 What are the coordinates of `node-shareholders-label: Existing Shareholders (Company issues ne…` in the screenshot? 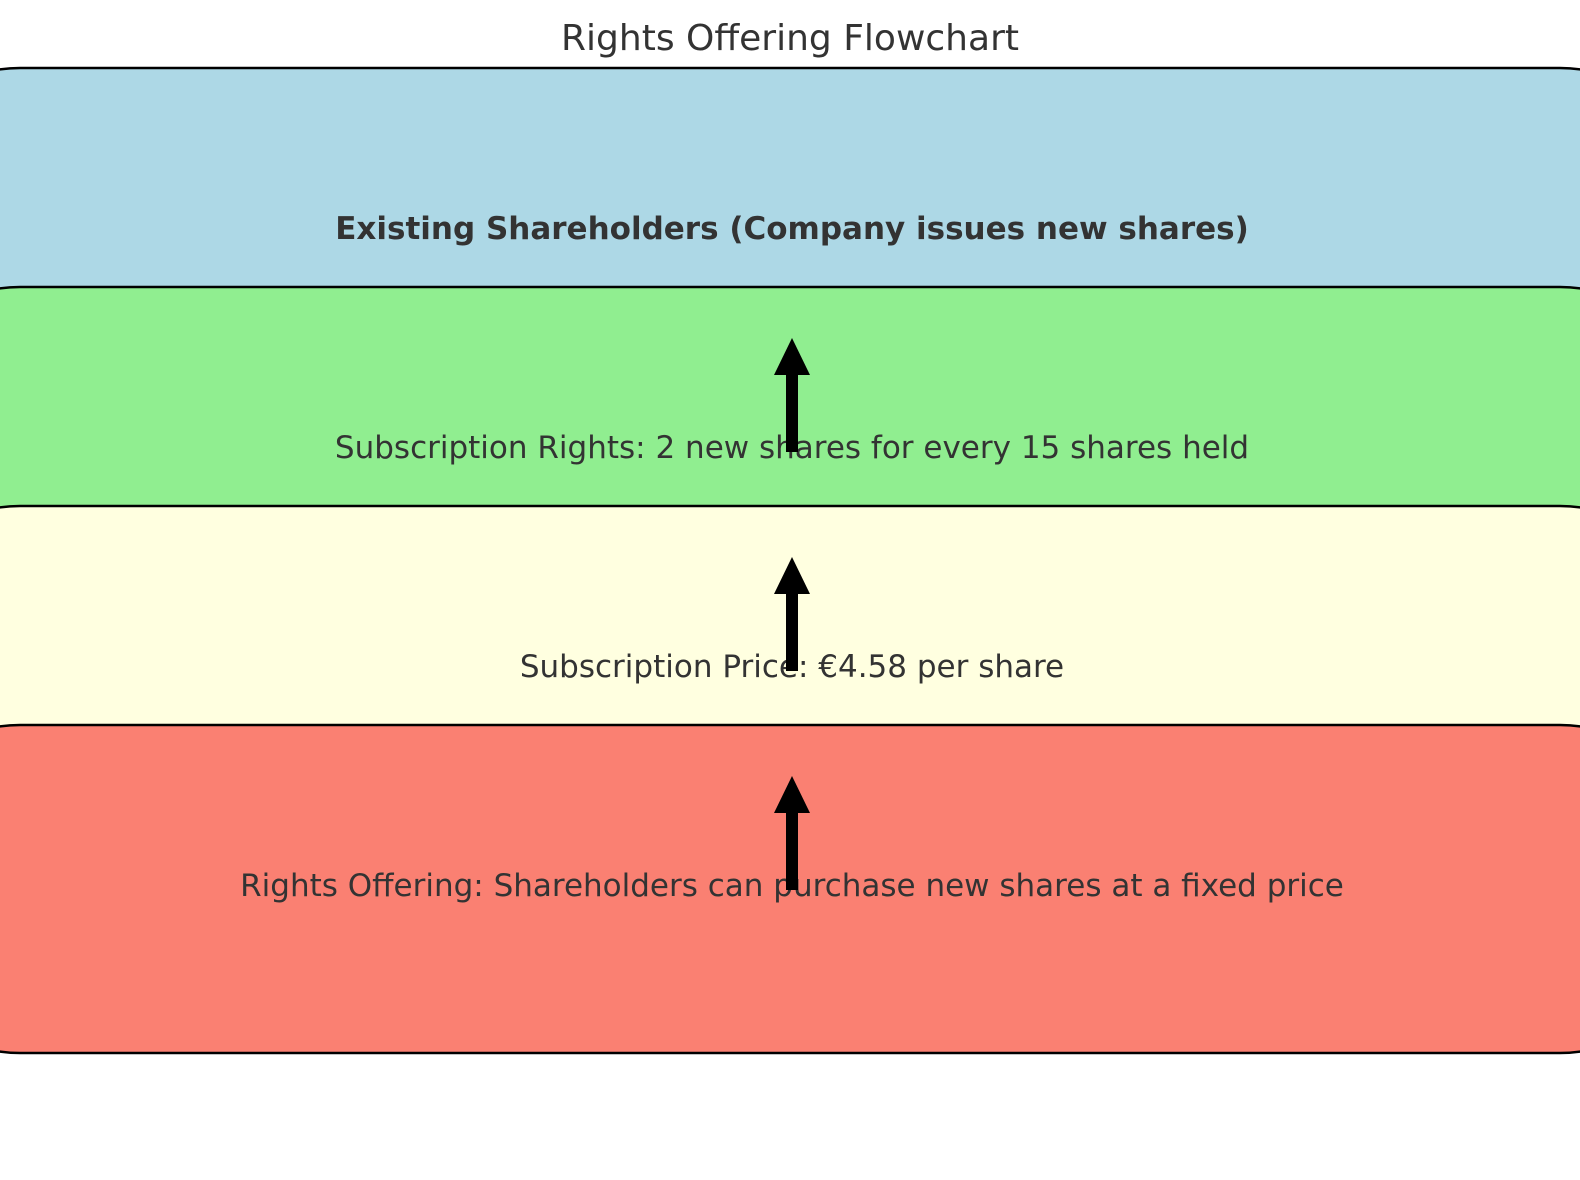 It's located at (792, 229).